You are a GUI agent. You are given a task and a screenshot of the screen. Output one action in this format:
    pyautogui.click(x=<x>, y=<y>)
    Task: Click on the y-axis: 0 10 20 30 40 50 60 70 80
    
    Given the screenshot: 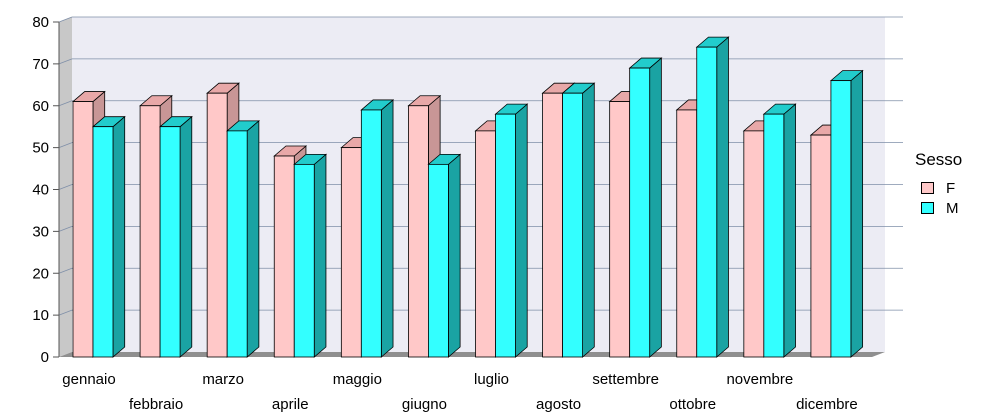 What is the action you would take?
    pyautogui.click(x=46, y=190)
    